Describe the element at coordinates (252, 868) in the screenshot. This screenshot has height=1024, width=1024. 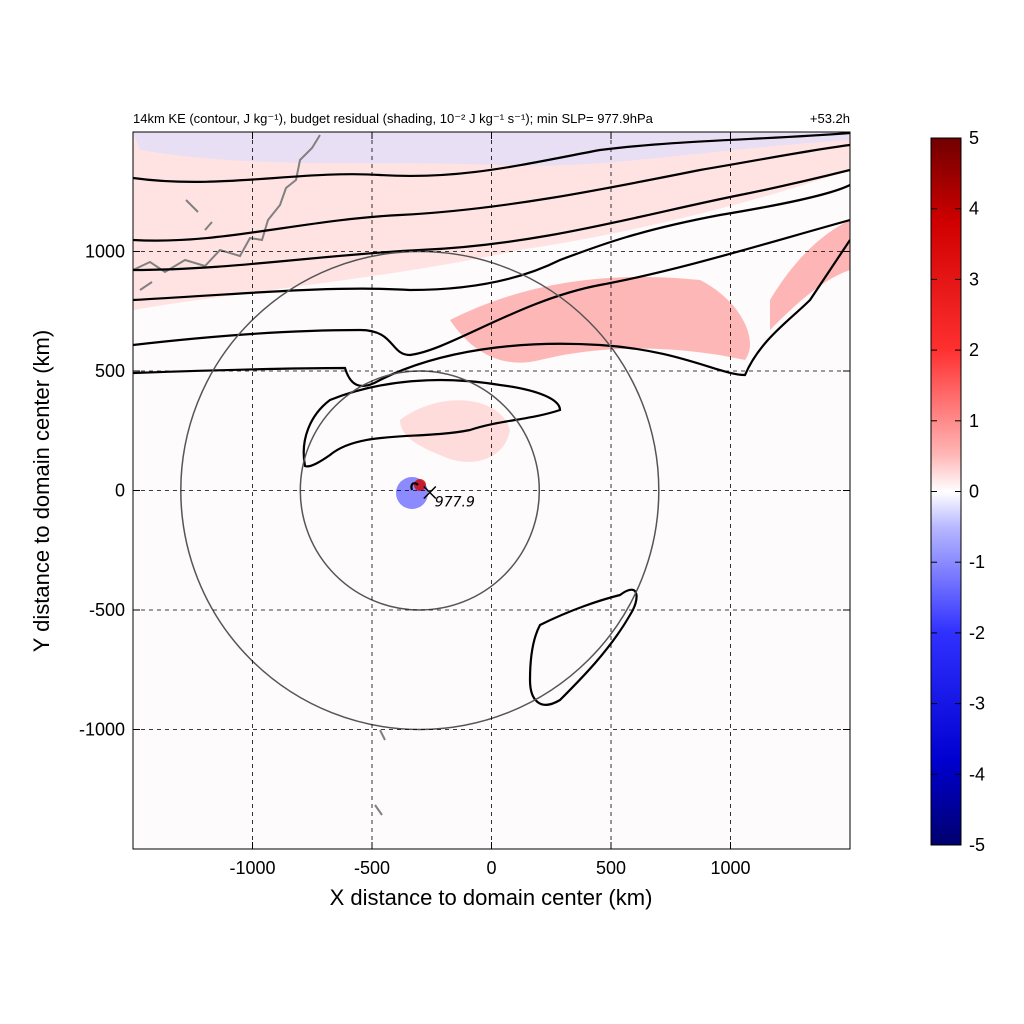
I see `x-tick-label: -1000` at that location.